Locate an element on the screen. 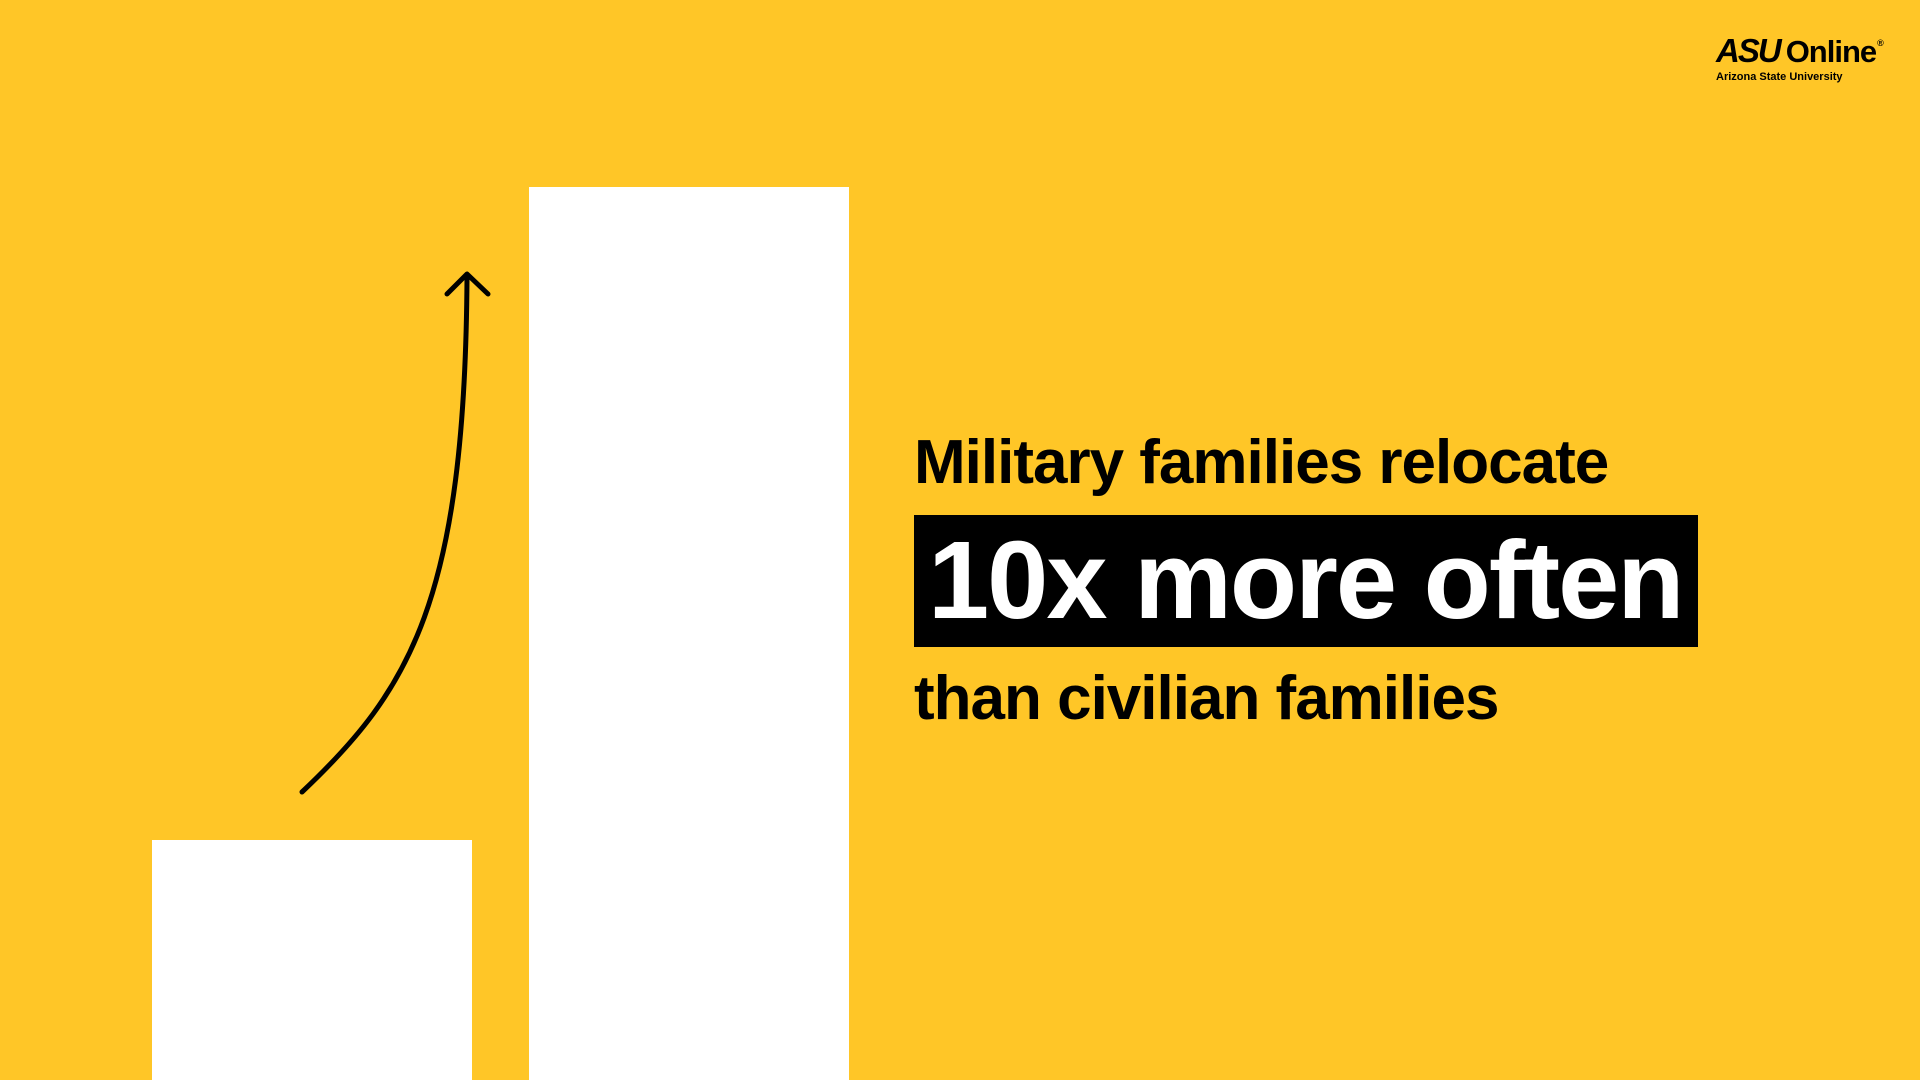 This screenshot has width=1920, height=1080. logo-online-text: Online is located at coordinates (1831, 51).